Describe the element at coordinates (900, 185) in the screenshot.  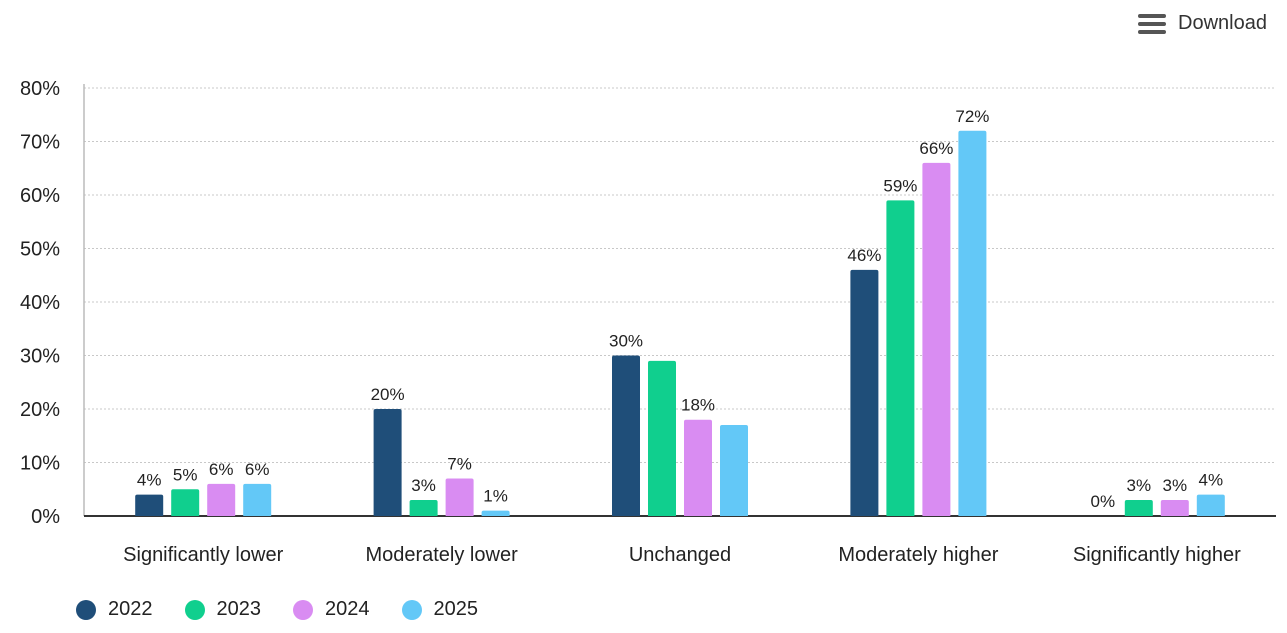
I see `data-label: 59%` at that location.